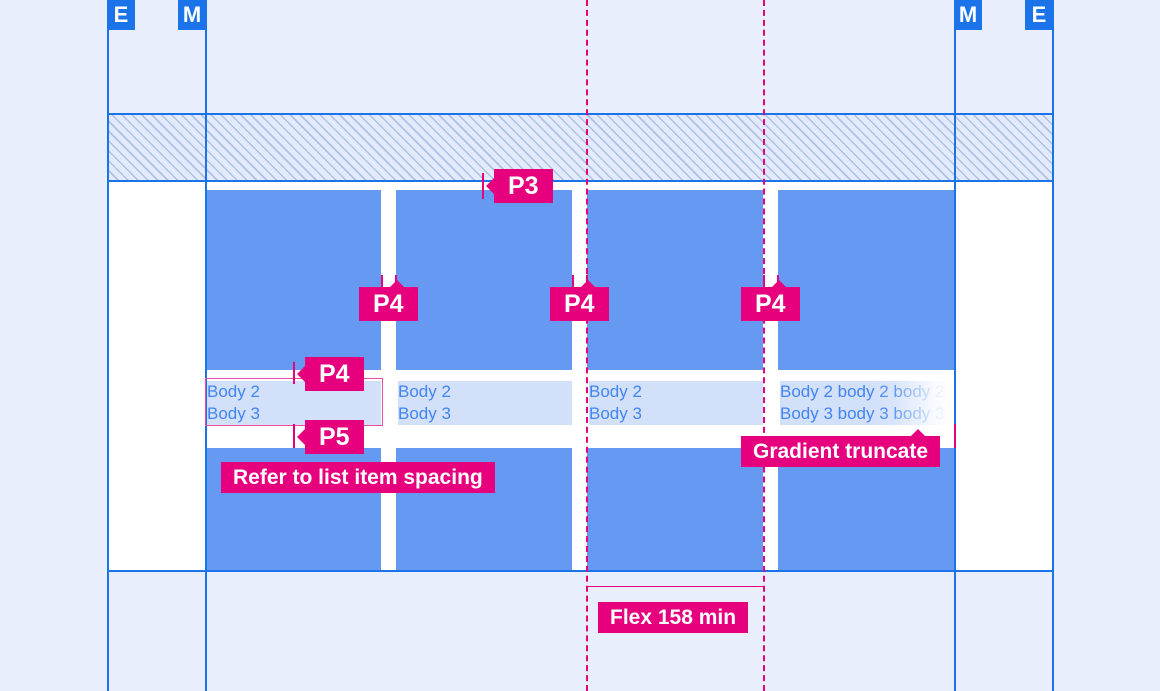  I want to click on grid-line-margin-right, so click(955, 345).